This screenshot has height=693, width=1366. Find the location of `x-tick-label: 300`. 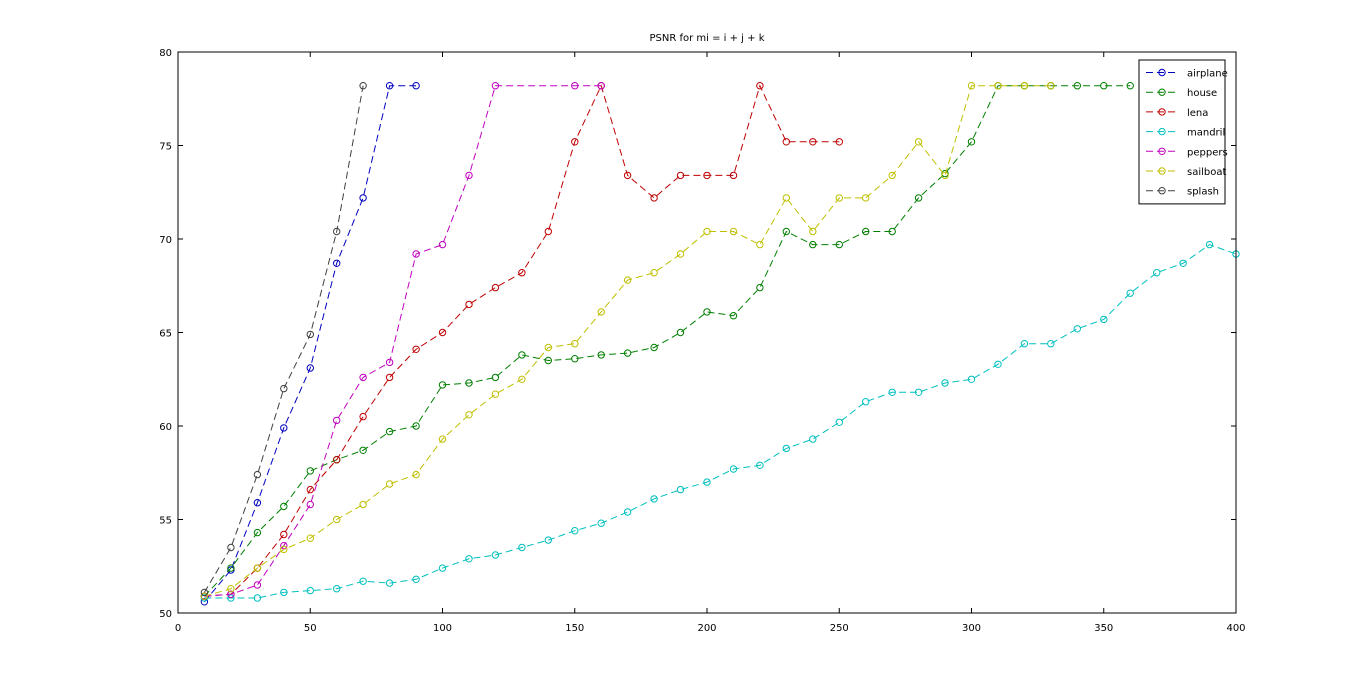

x-tick-label: 300 is located at coordinates (971, 628).